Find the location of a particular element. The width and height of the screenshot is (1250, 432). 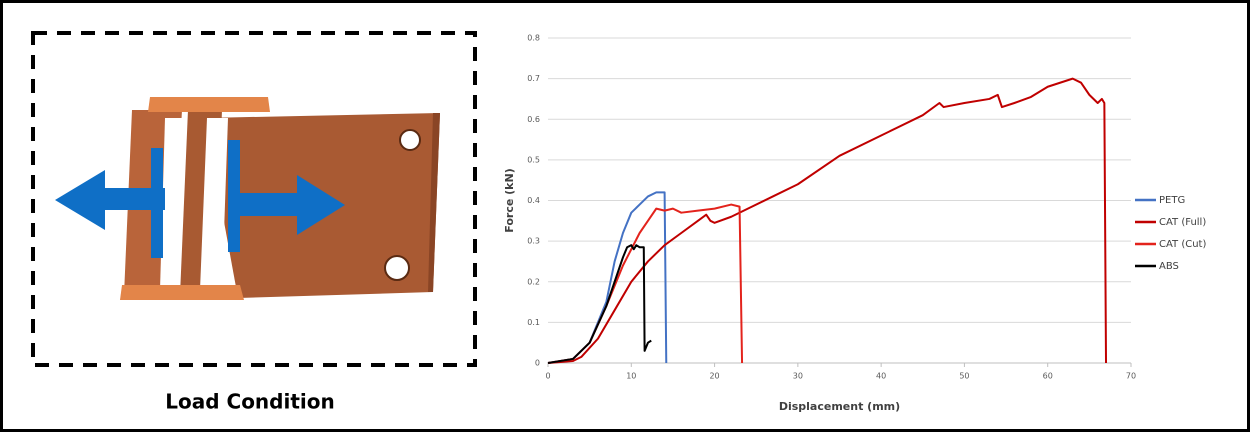

y-tick-label: 0.3 is located at coordinates (533, 241).